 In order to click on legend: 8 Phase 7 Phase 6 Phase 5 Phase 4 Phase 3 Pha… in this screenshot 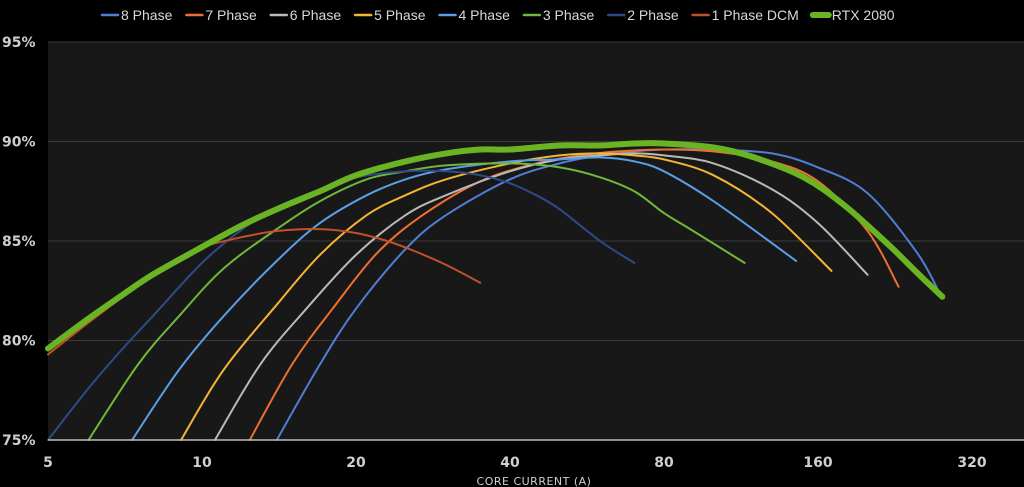, I will do `click(497, 15)`.